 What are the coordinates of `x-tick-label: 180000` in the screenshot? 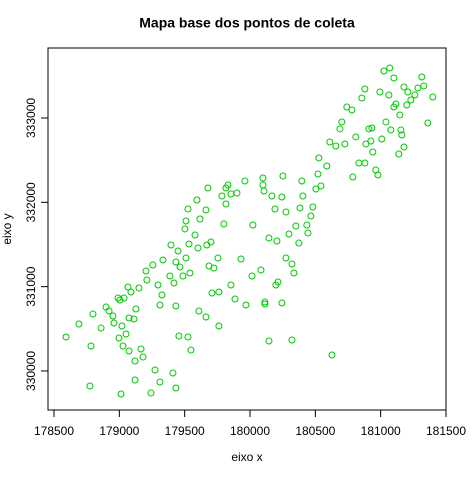 It's located at (250, 431).